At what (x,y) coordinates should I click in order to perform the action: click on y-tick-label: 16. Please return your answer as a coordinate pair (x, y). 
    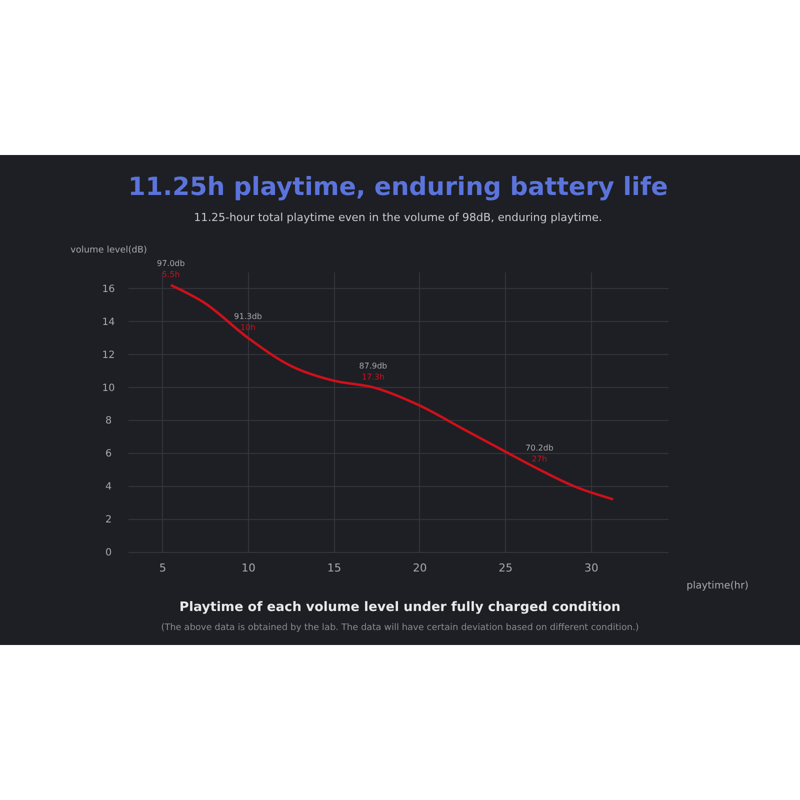
    Looking at the image, I should click on (108, 289).